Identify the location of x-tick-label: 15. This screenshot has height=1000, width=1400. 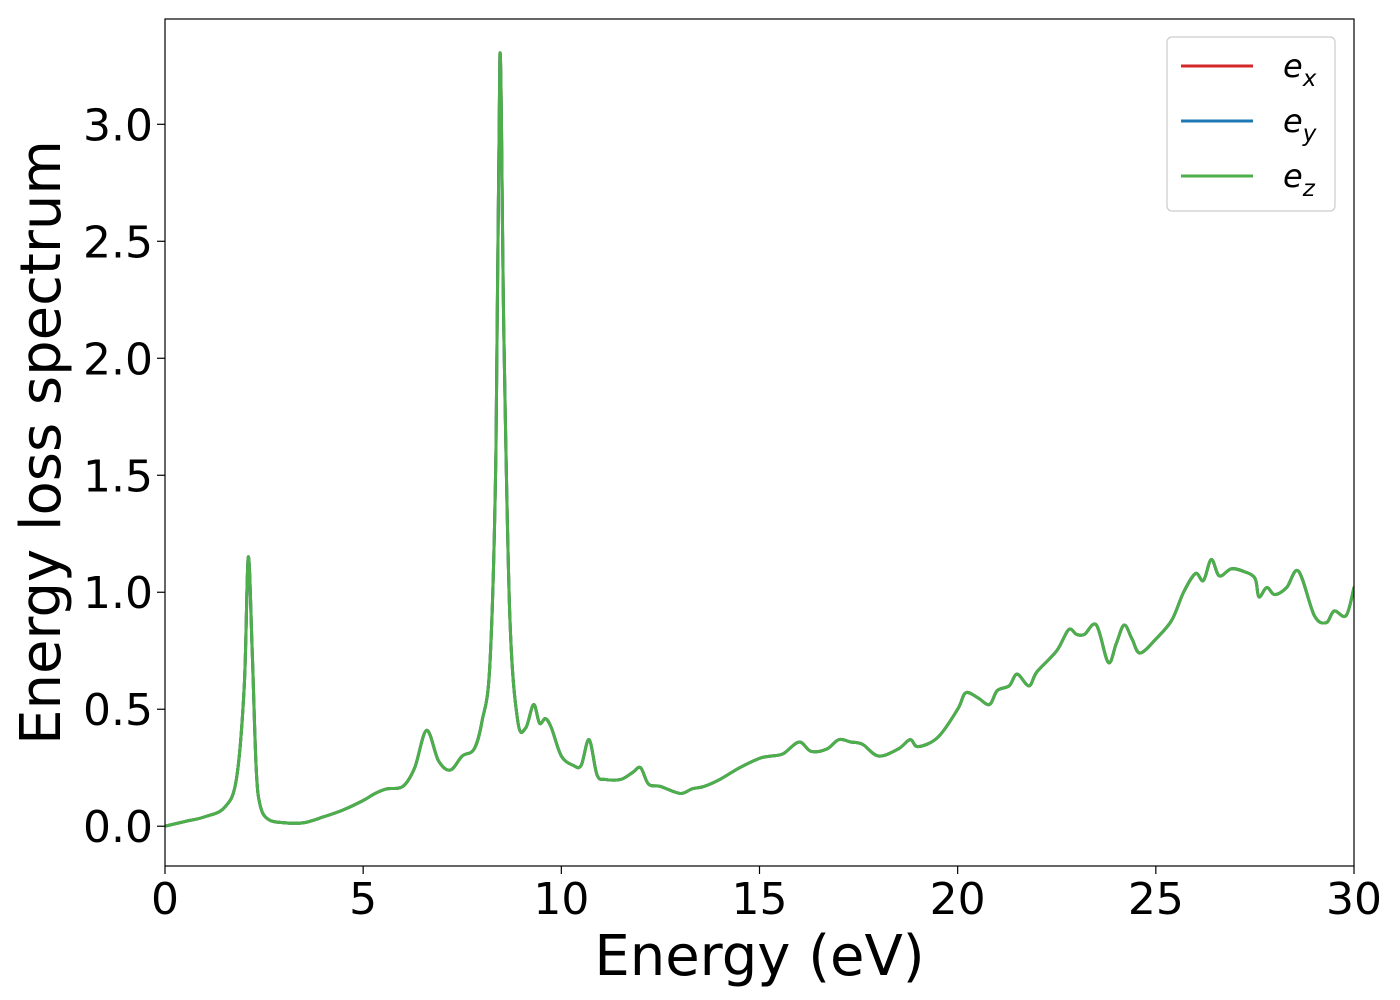
(760, 899).